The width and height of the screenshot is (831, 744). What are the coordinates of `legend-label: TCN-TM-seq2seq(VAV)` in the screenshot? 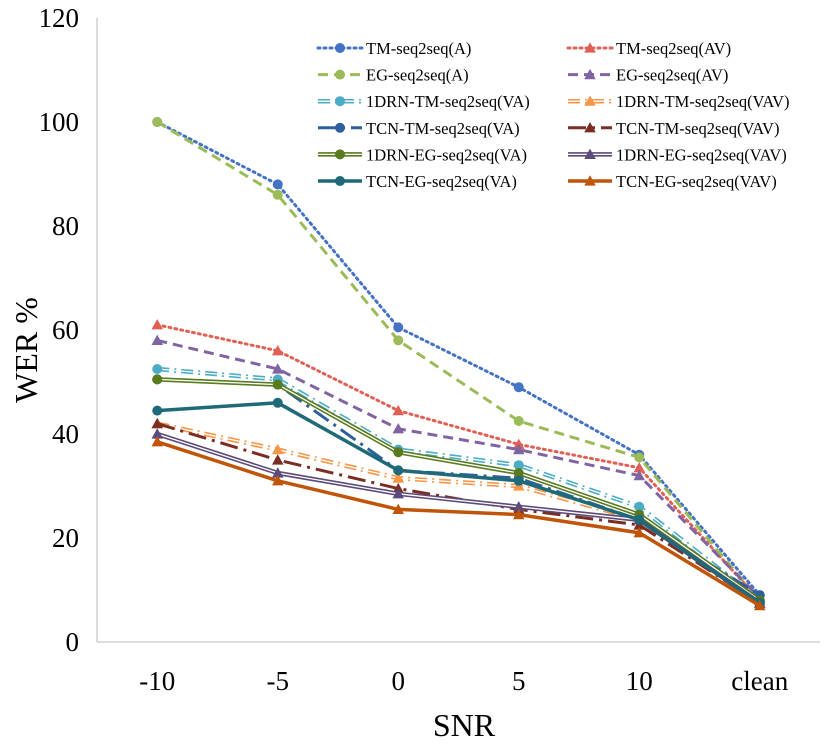 It's located at (697, 128).